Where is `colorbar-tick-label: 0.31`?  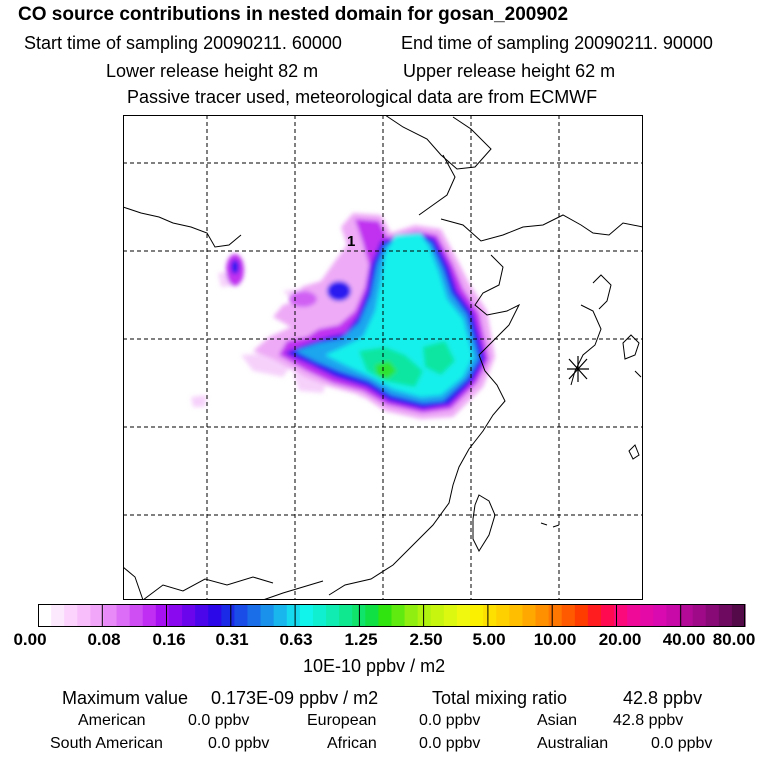
colorbar-tick-label: 0.31 is located at coordinates (232, 639).